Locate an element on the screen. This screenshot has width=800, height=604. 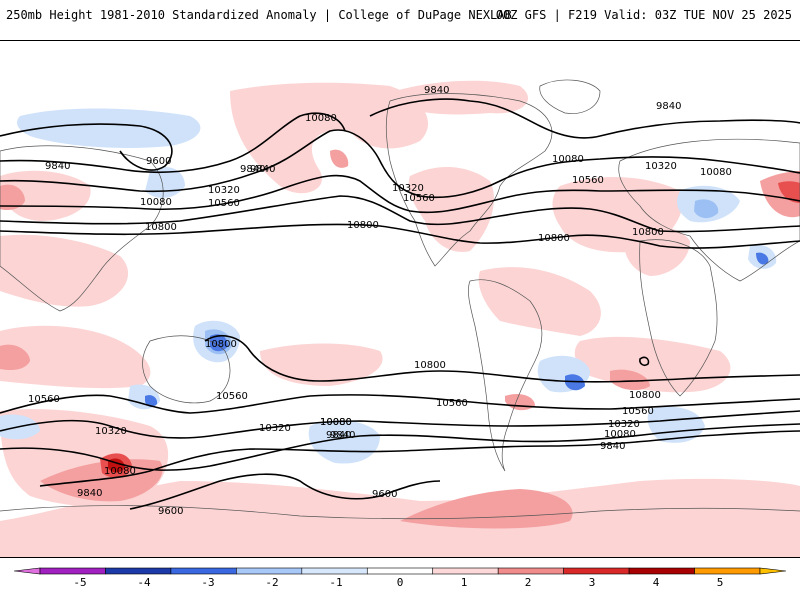
colorbar-label: 5 is located at coordinates (720, 582).